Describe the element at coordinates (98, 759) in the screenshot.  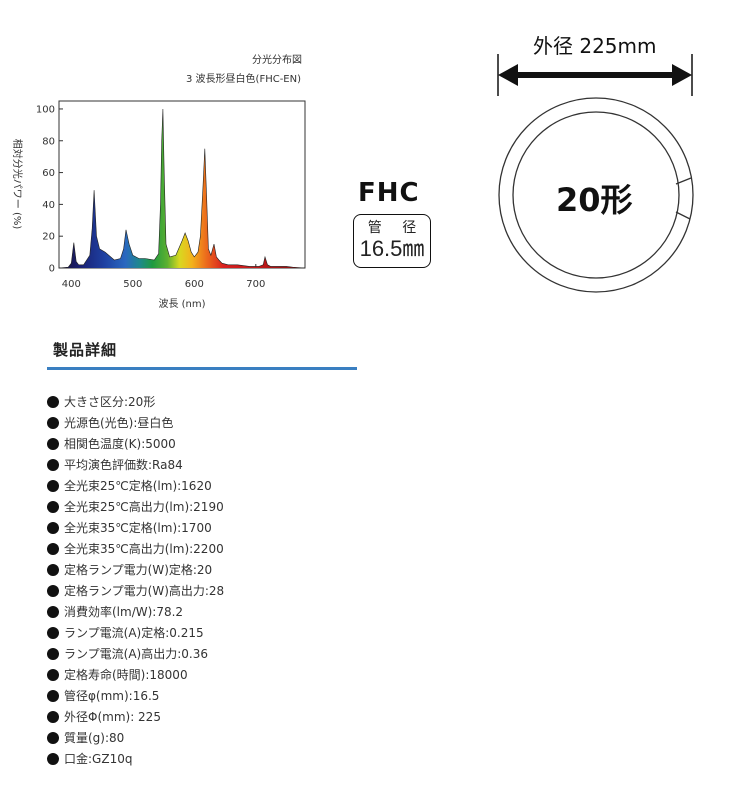
I see `spec-text: 口金:GZ10q` at that location.